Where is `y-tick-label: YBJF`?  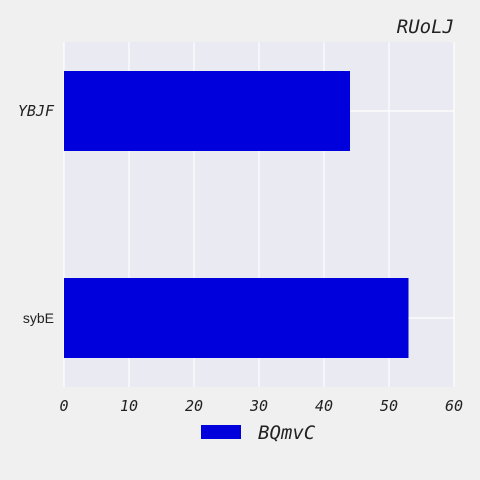
y-tick-label: YBJF is located at coordinates (36, 111).